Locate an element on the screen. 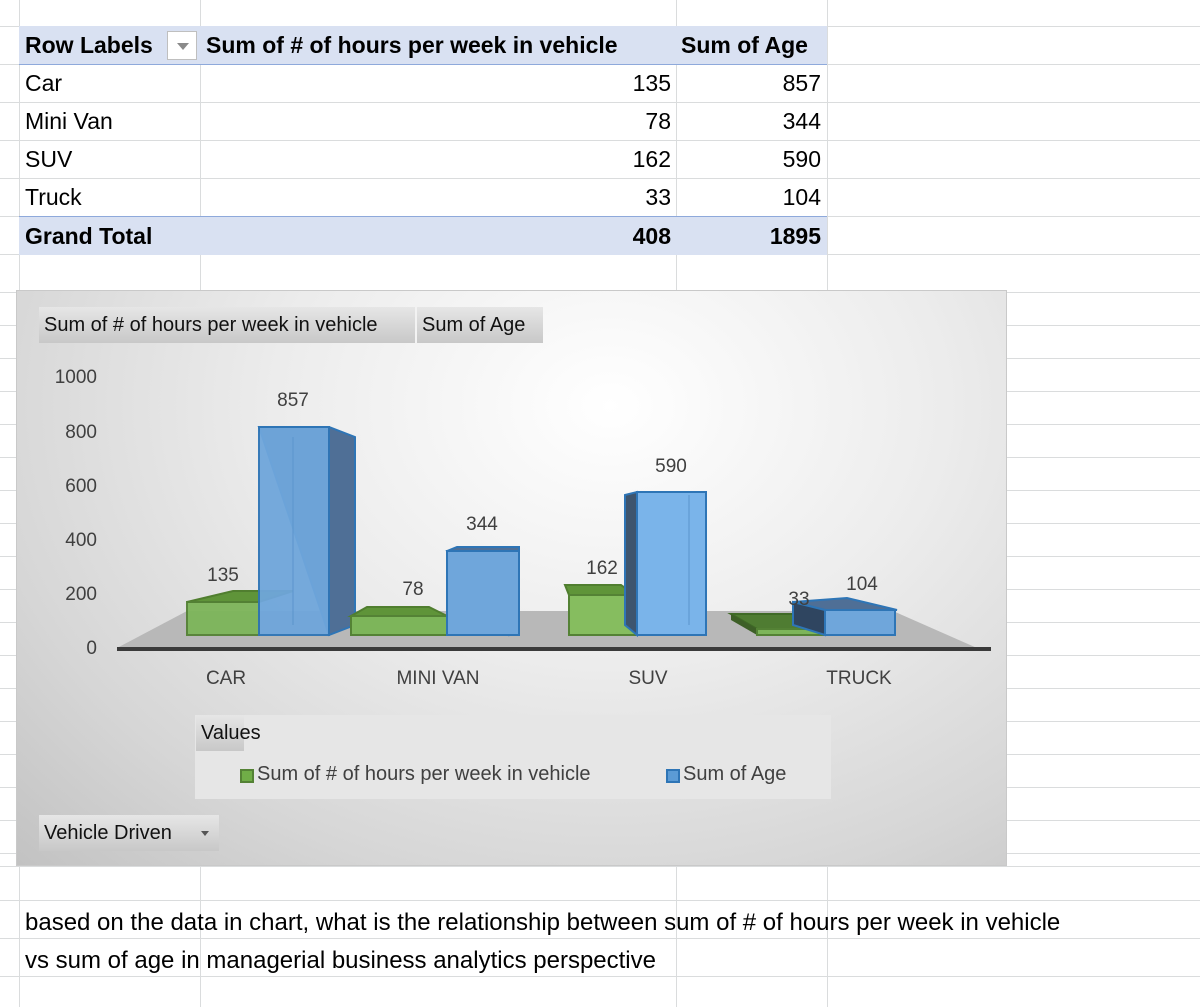 The image size is (1200, 1007). y-tick: 400 is located at coordinates (81, 540).